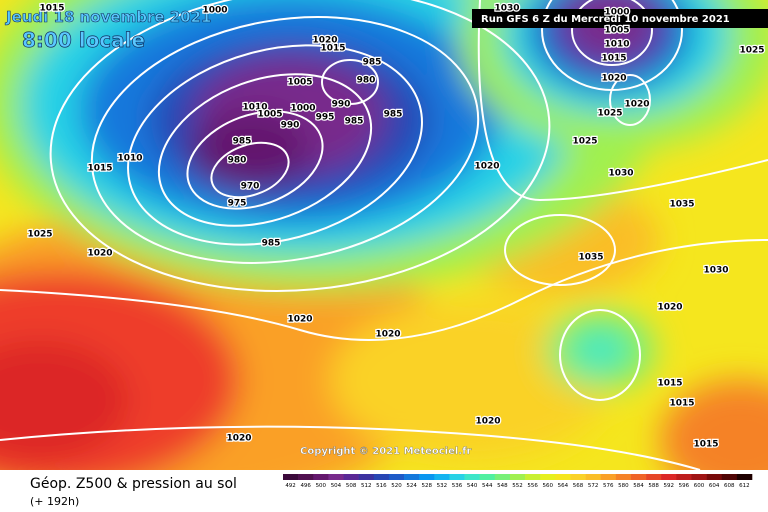  Describe the element at coordinates (699, 486) in the screenshot. I see `scale-label: 600` at that location.